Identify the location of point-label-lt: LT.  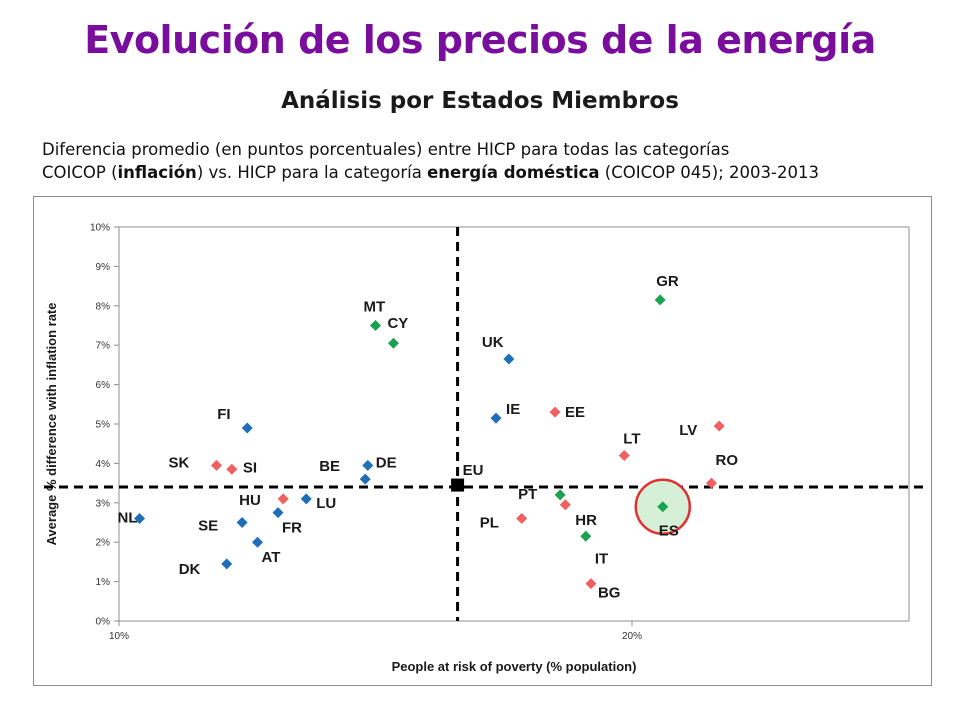
(631, 439).